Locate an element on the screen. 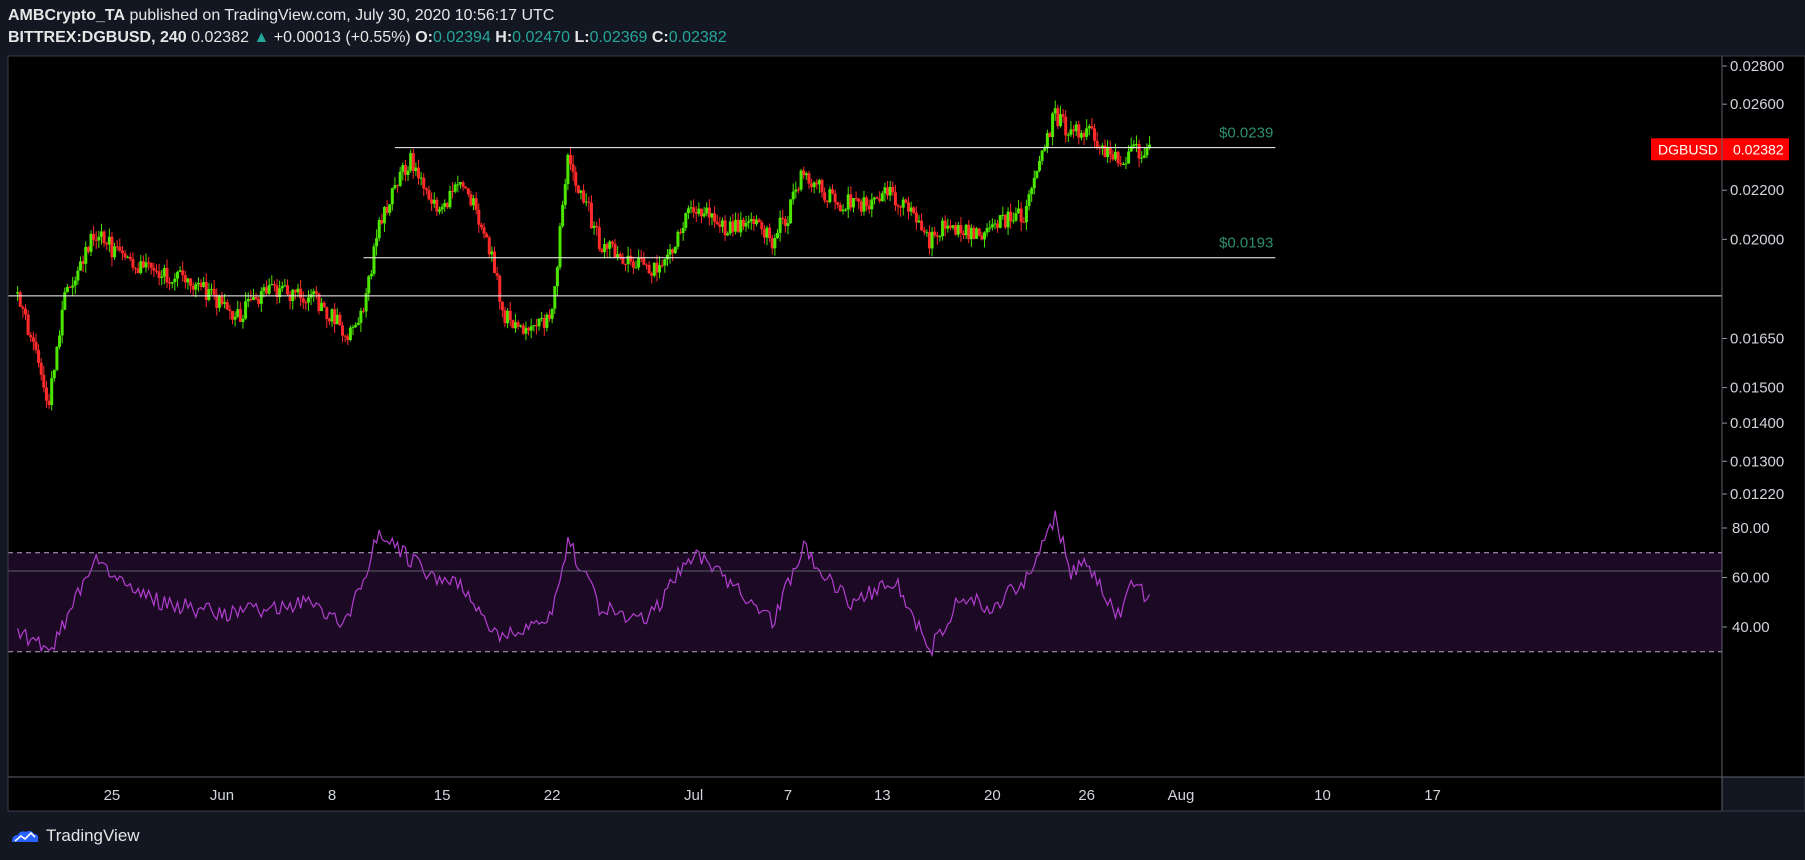 Image resolution: width=1805 pixels, height=860 pixels. publisher-name: AMBCrypto_TA is located at coordinates (67, 15).